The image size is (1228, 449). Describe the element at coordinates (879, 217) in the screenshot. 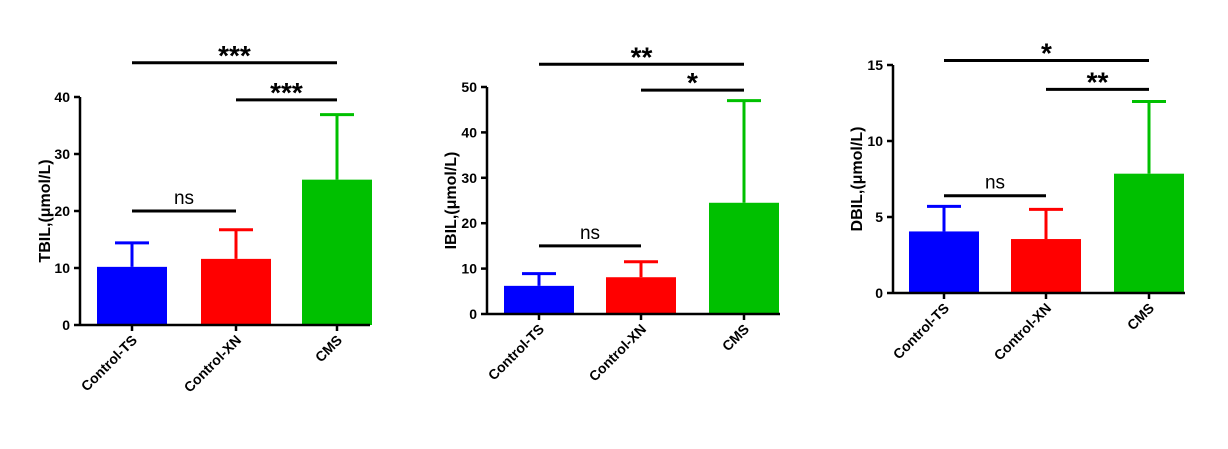

I see `y-tick-label: 5` at that location.